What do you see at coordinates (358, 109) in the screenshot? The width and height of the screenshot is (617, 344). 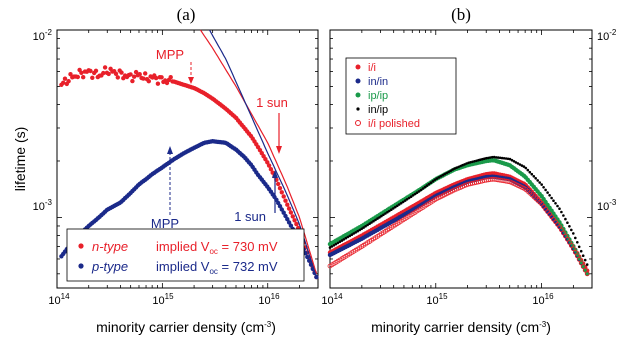 I see `legend-b-marker-inip` at bounding box center [358, 109].